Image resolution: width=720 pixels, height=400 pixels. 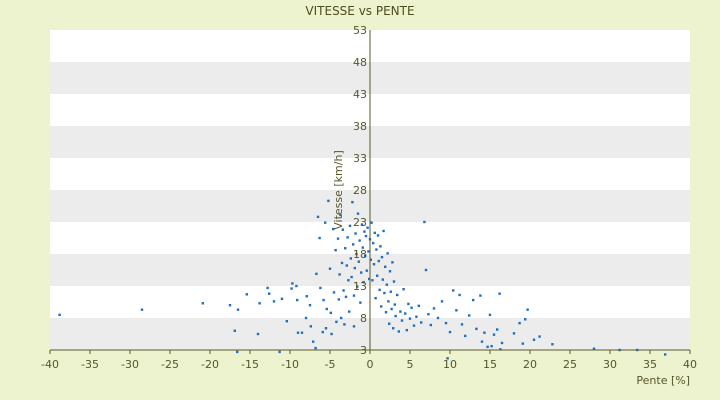 I want to click on x-tick-label: 40, so click(x=690, y=364).